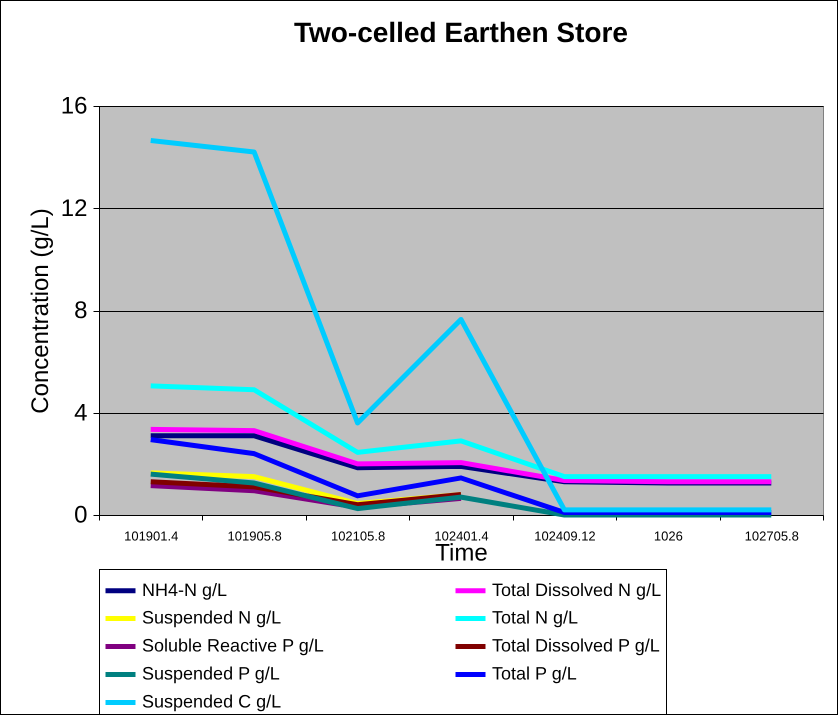 The image size is (838, 715). Describe the element at coordinates (461, 32) in the screenshot. I see `chart-title: Two-celled Earthen Store` at that location.